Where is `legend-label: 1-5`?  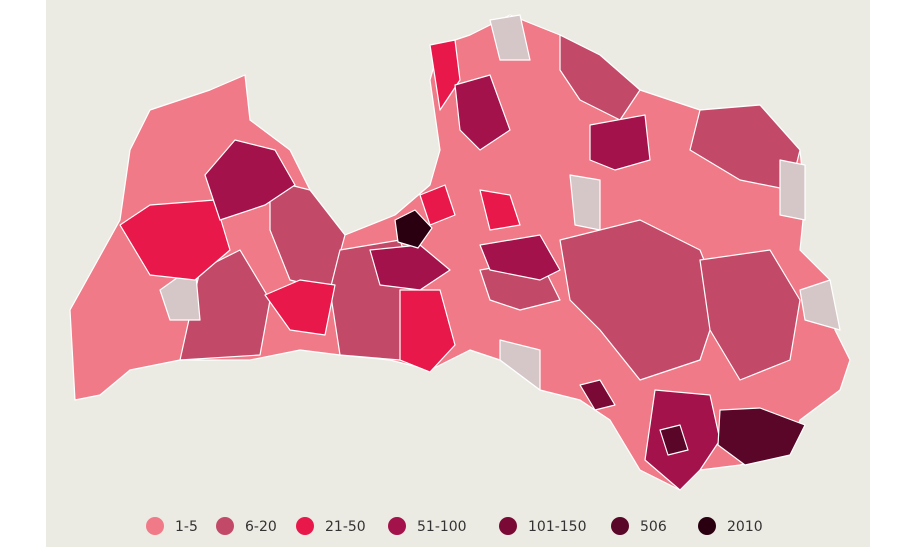
legend-label: 1-5 is located at coordinates (186, 527).